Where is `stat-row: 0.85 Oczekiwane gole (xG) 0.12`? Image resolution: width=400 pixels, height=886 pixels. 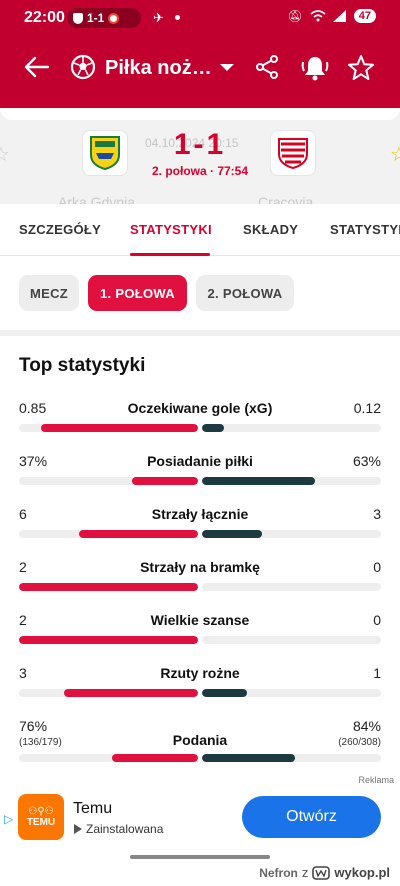 stat-row: 0.85 Oczekiwane gole (xG) 0.12 is located at coordinates (200, 424).